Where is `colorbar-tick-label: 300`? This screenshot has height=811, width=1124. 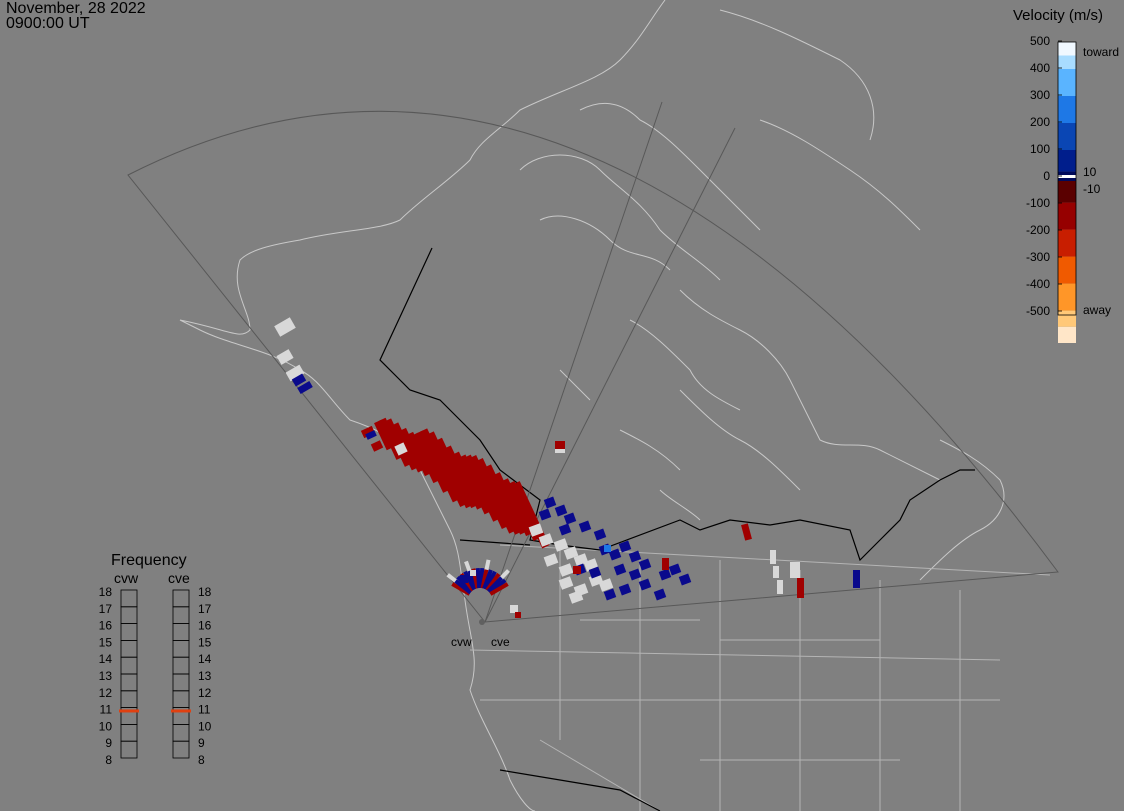
colorbar-tick-label: 300 is located at coordinates (1040, 95).